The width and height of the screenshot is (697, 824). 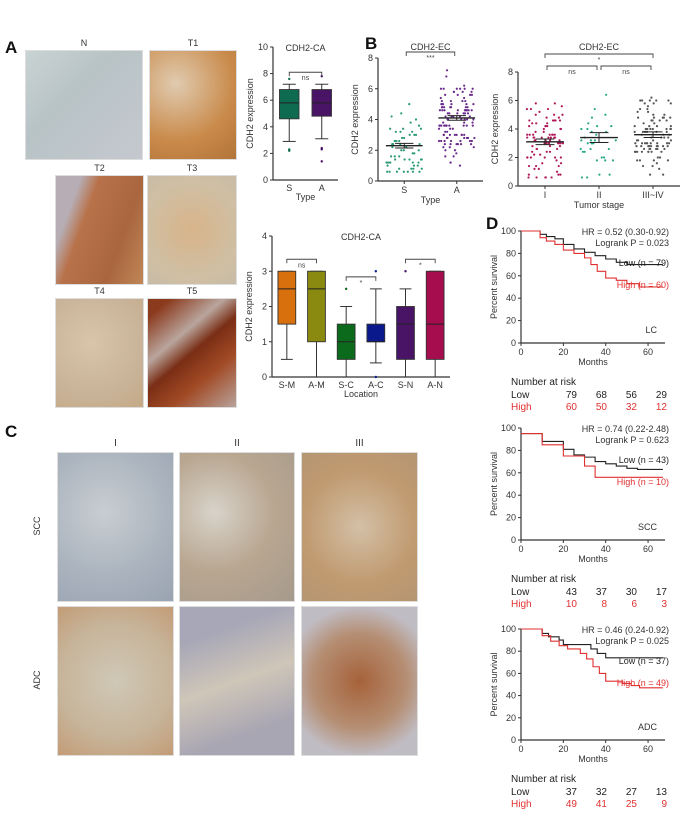 I want to click on risk-table: Number at risk Low 37 32 27 13 High 49 41 25 9, so click(x=589, y=792).